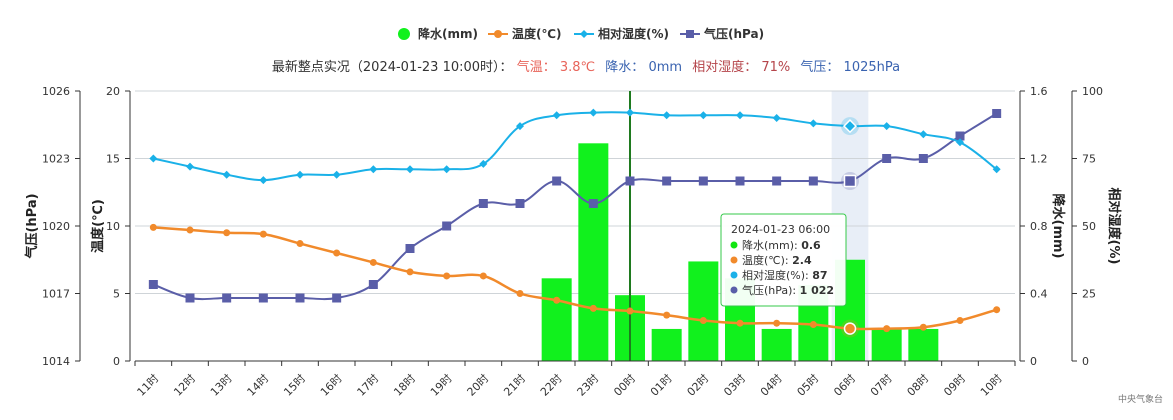 Image resolution: width=1173 pixels, height=420 pixels. Describe the element at coordinates (1089, 159) in the screenshot. I see `humidity-axis-tick-label: 75` at that location.